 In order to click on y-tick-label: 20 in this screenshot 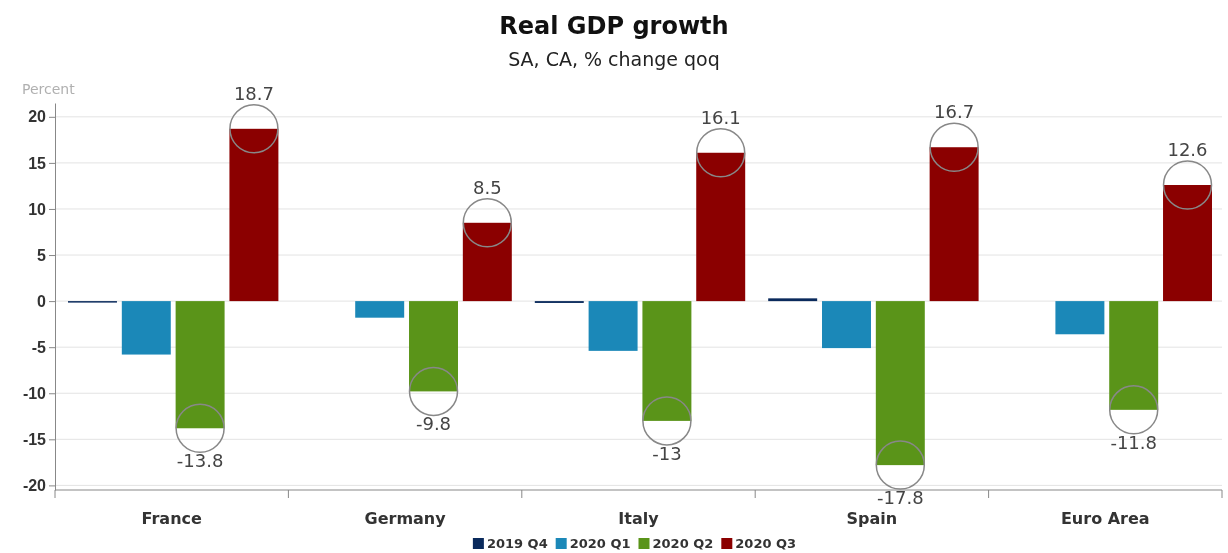, I will do `click(37, 117)`.